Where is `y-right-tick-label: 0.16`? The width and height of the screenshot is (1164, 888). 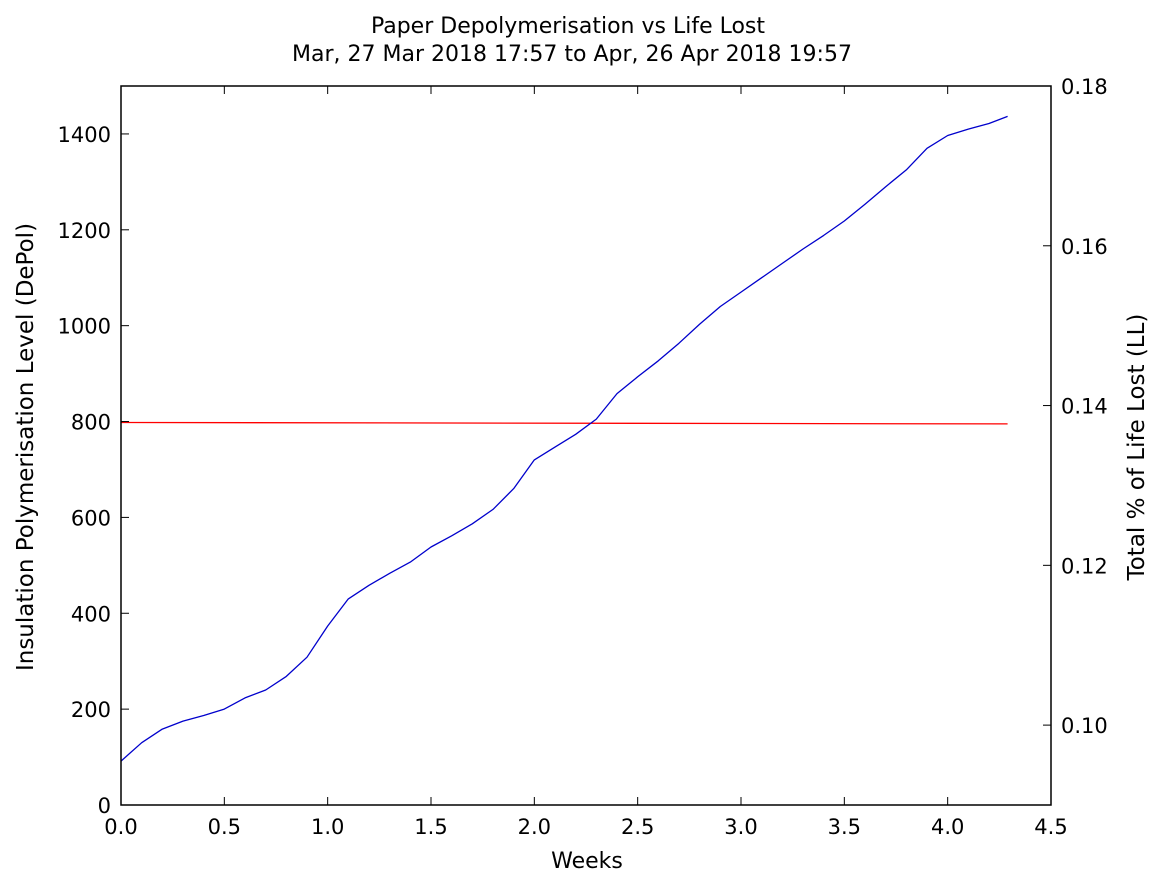
y-right-tick-label: 0.16 is located at coordinates (1084, 247).